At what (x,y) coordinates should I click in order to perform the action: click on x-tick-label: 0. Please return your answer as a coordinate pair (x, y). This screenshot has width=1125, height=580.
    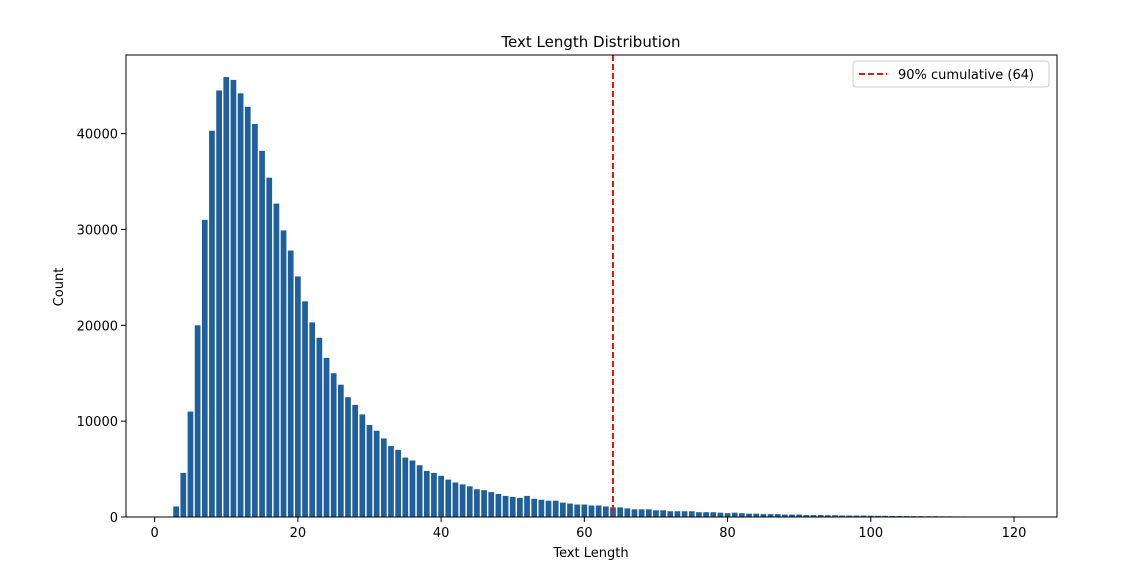
    Looking at the image, I should click on (155, 533).